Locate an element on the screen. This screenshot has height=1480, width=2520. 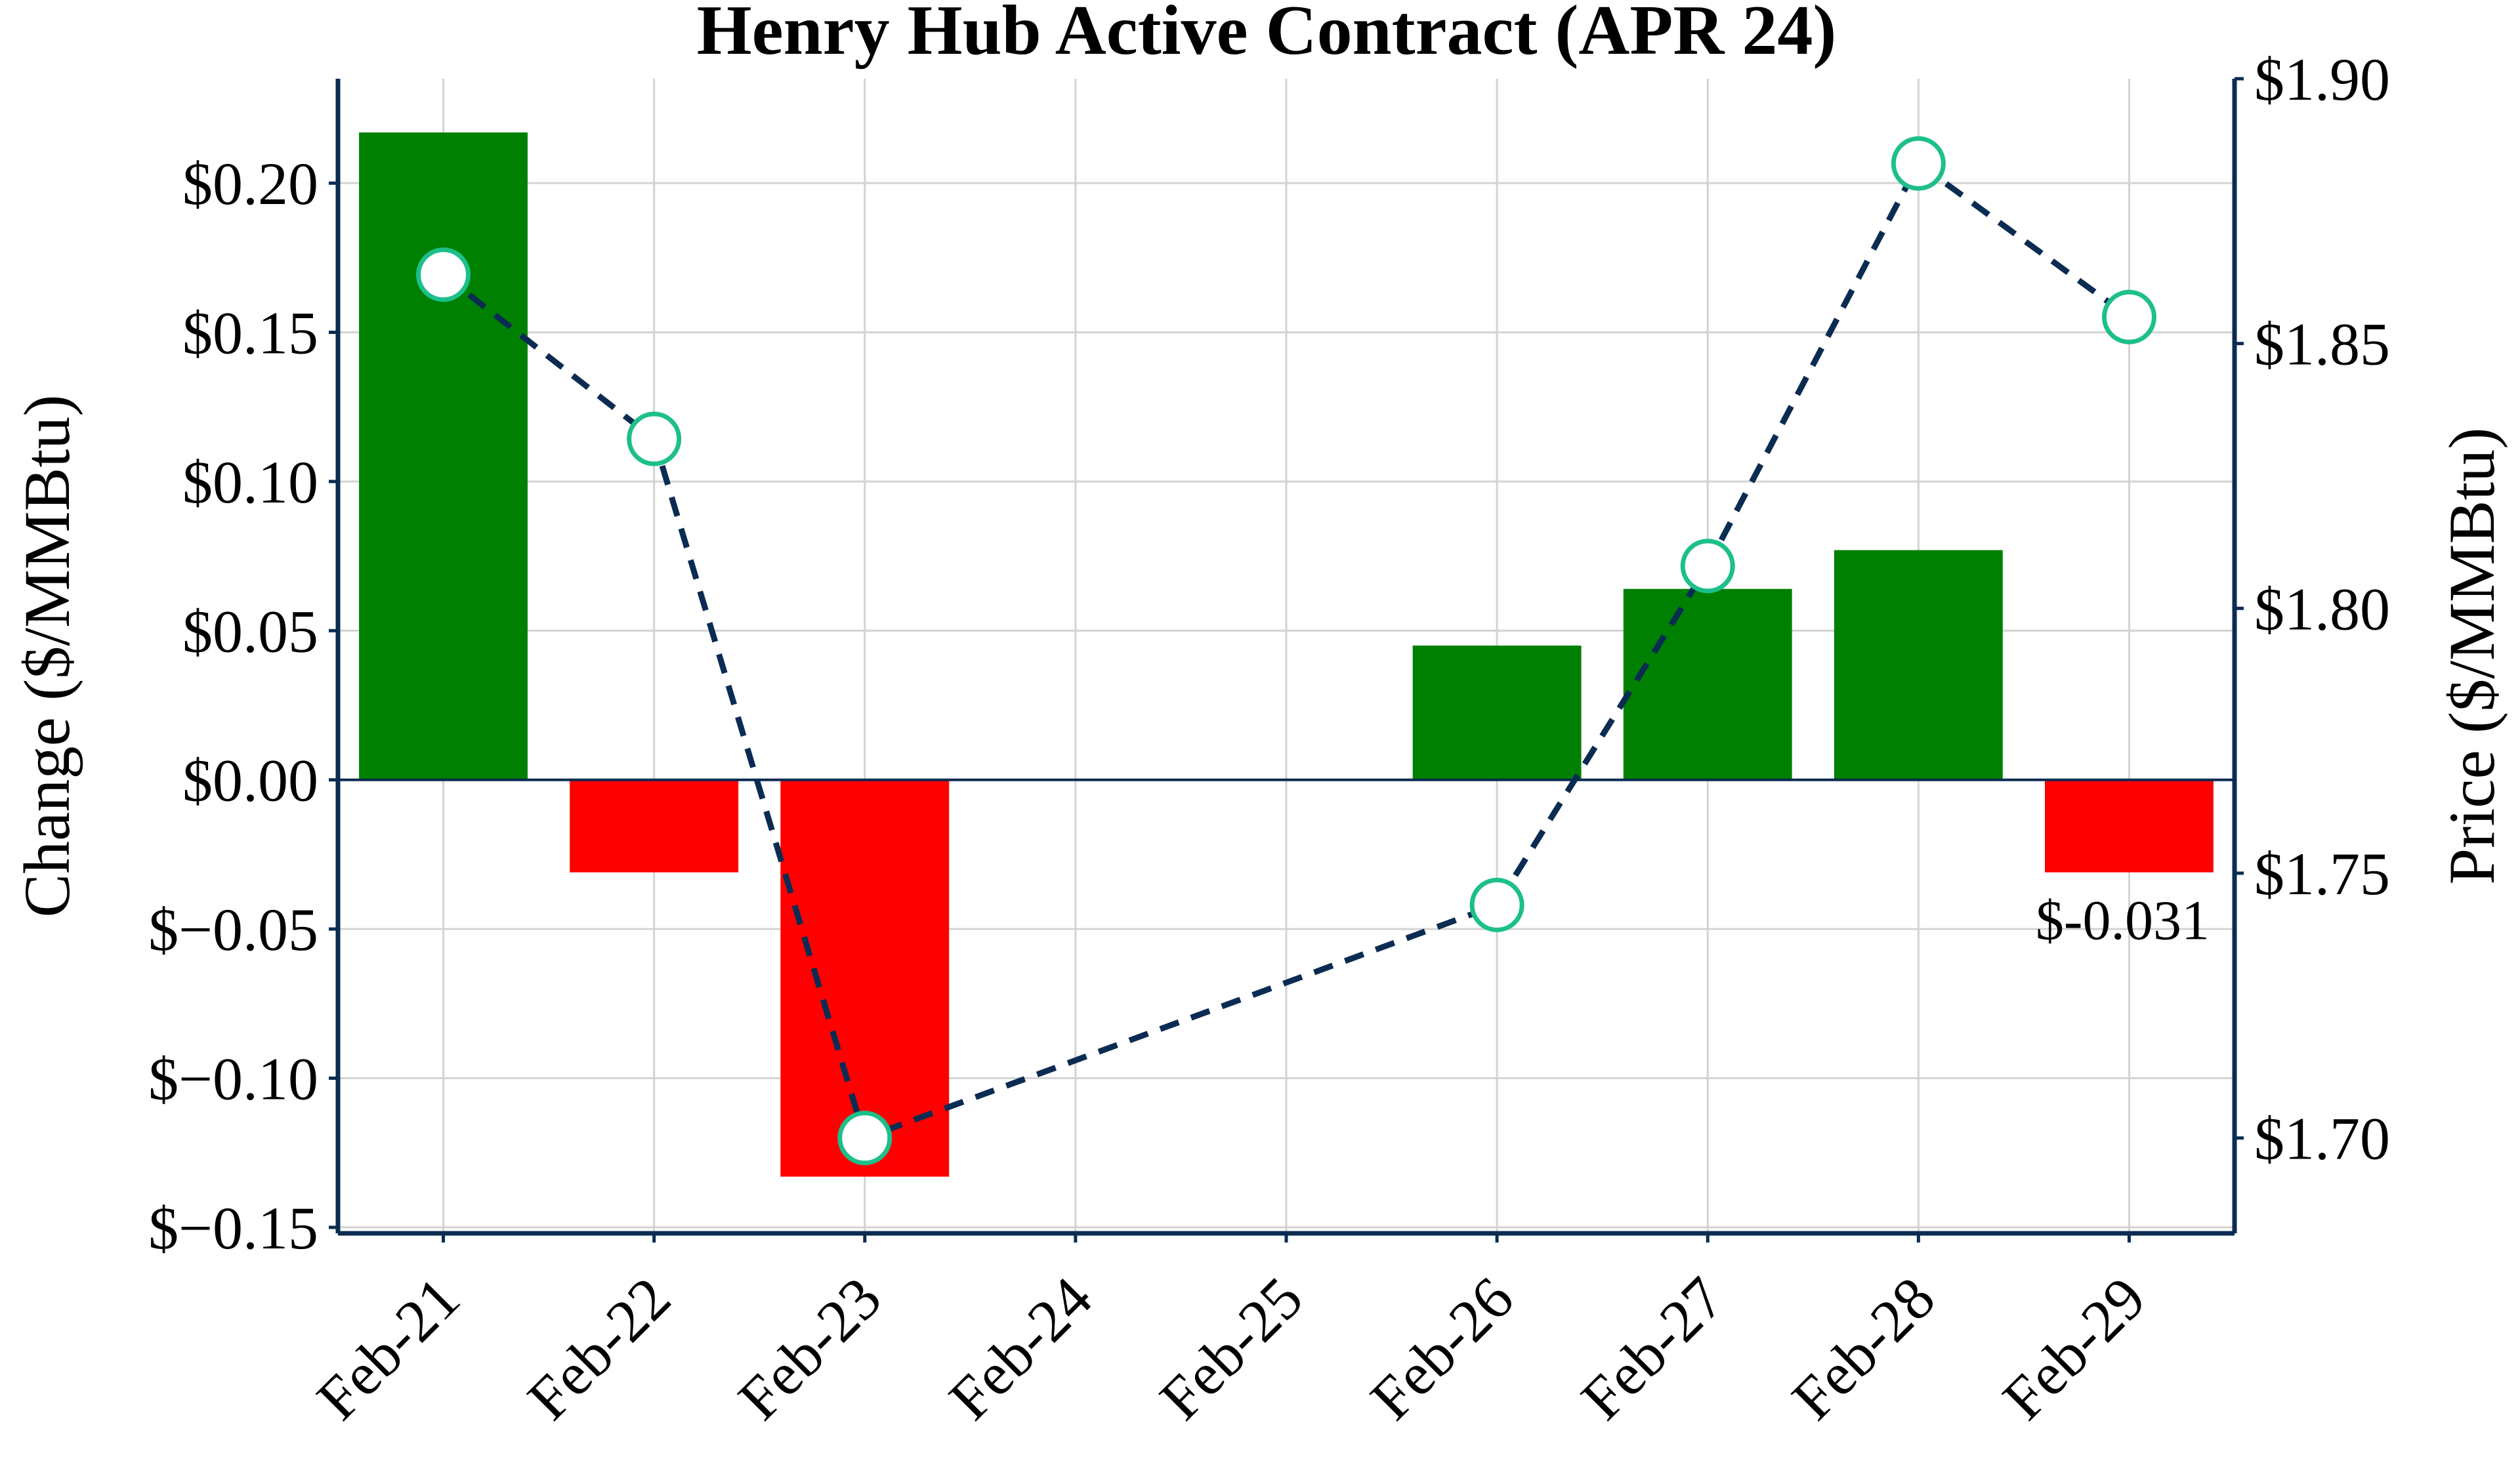
y-left-tick-label: $0.05 is located at coordinates (250, 631).